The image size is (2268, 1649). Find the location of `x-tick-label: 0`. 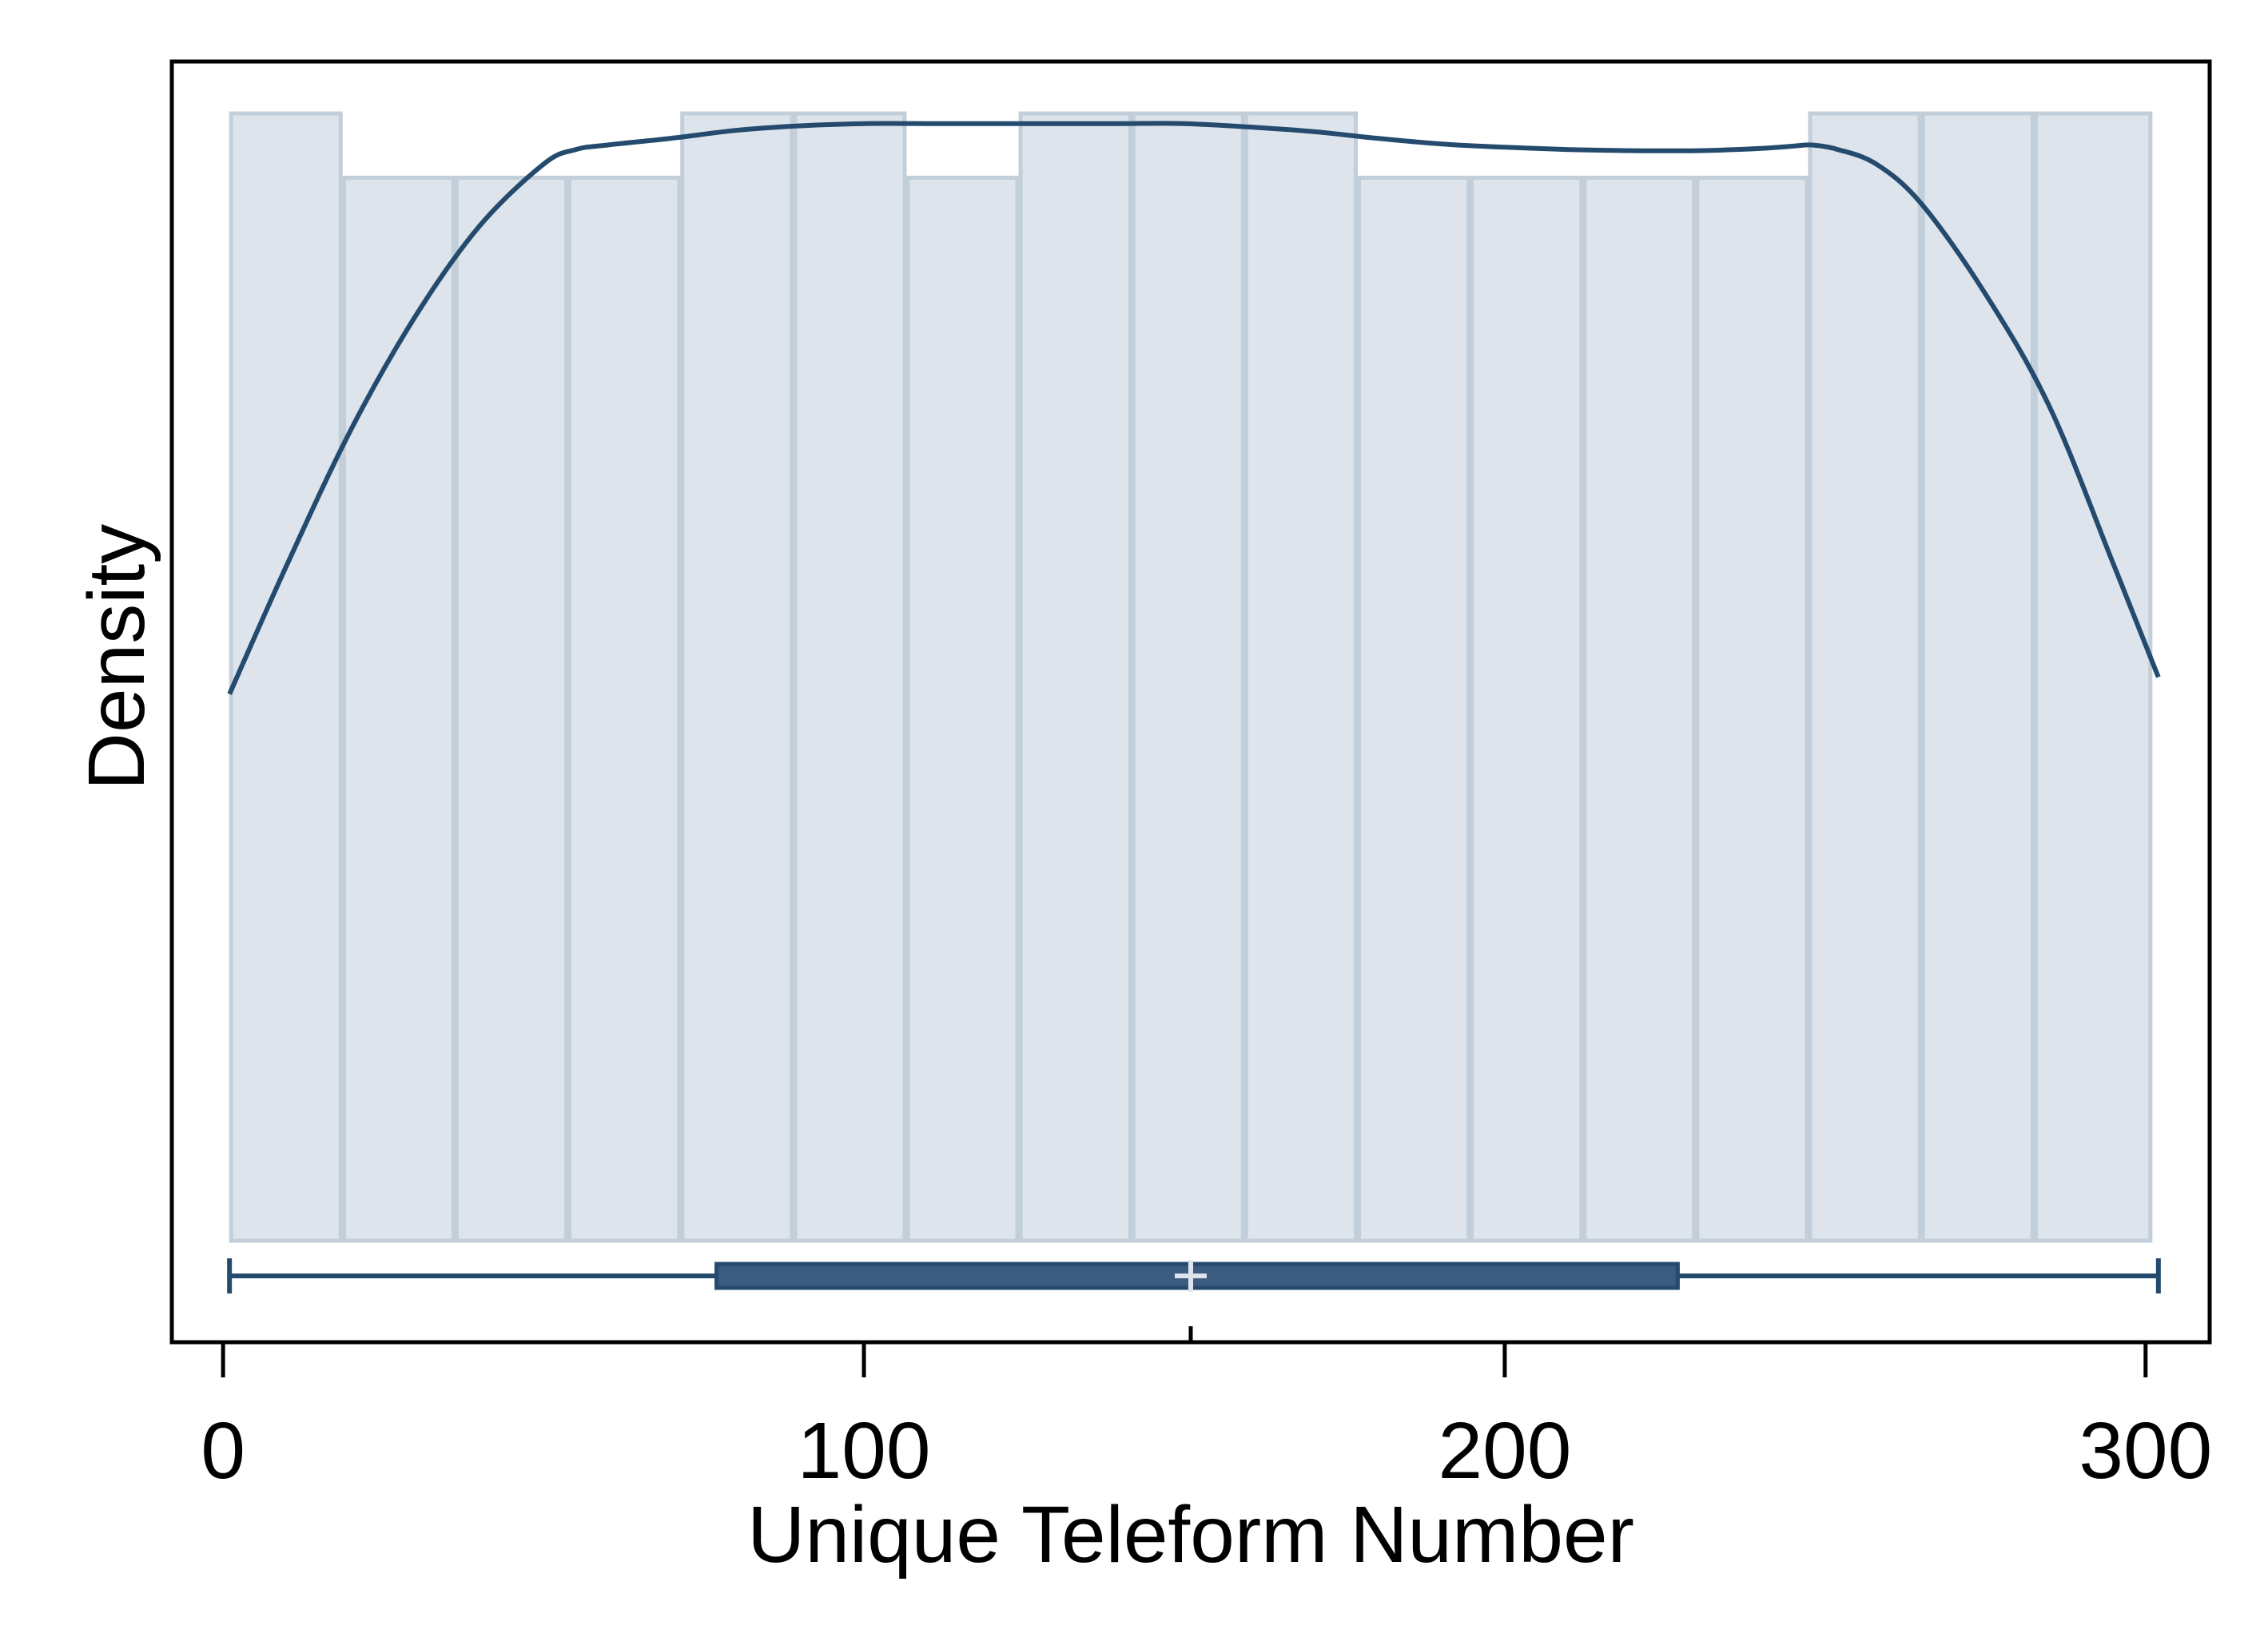

x-tick-label: 0 is located at coordinates (223, 1451).